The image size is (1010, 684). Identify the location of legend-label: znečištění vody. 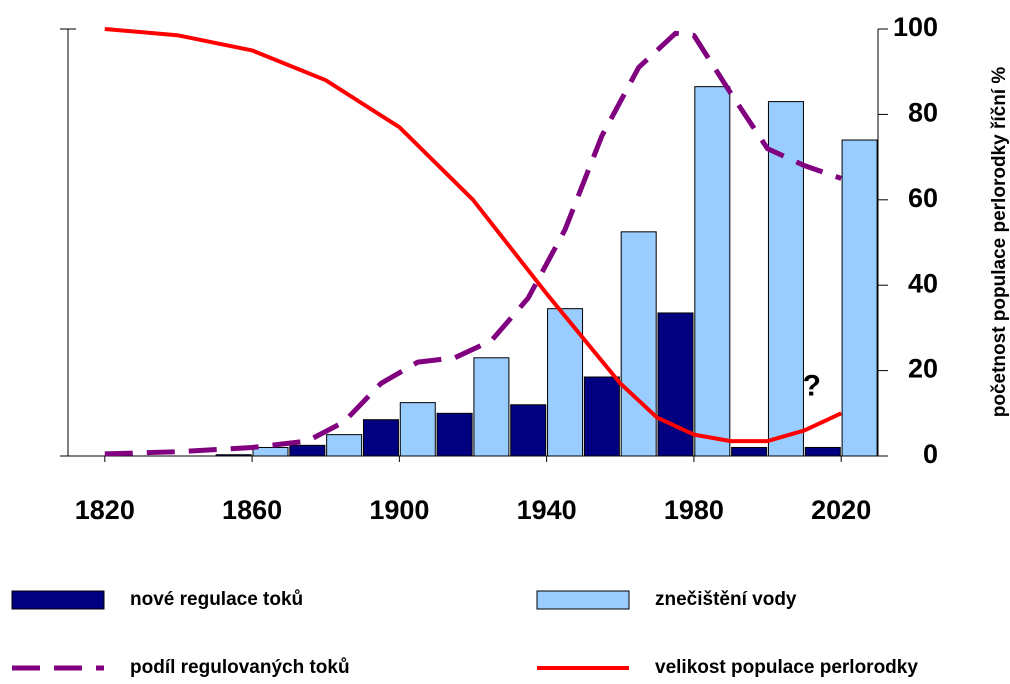
(726, 599).